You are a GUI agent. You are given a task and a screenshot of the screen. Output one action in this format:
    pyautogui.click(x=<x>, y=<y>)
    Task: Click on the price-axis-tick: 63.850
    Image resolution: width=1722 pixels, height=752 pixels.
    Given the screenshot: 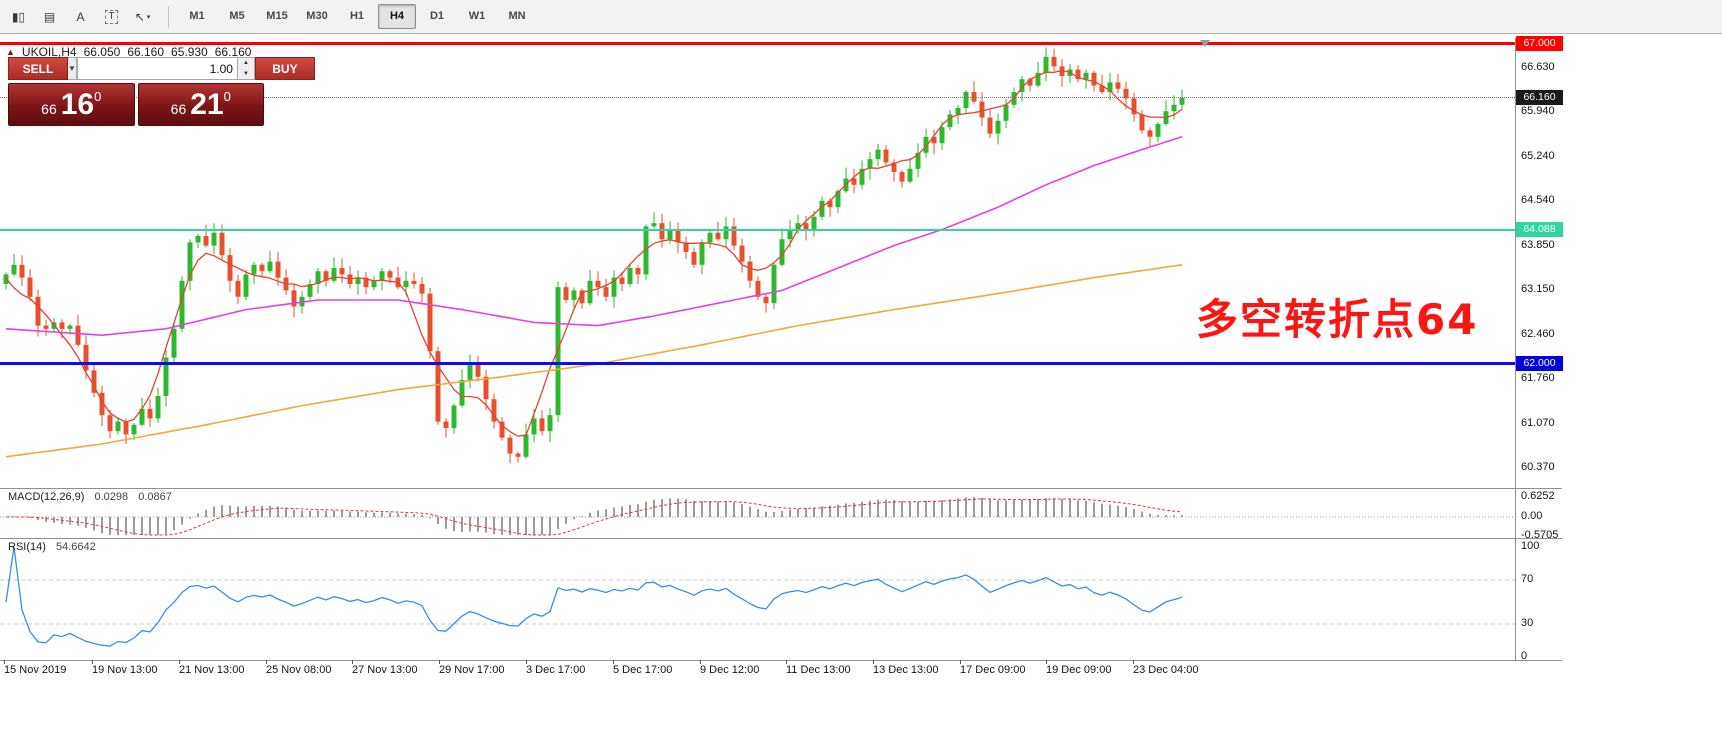 What is the action you would take?
    pyautogui.click(x=1538, y=244)
    